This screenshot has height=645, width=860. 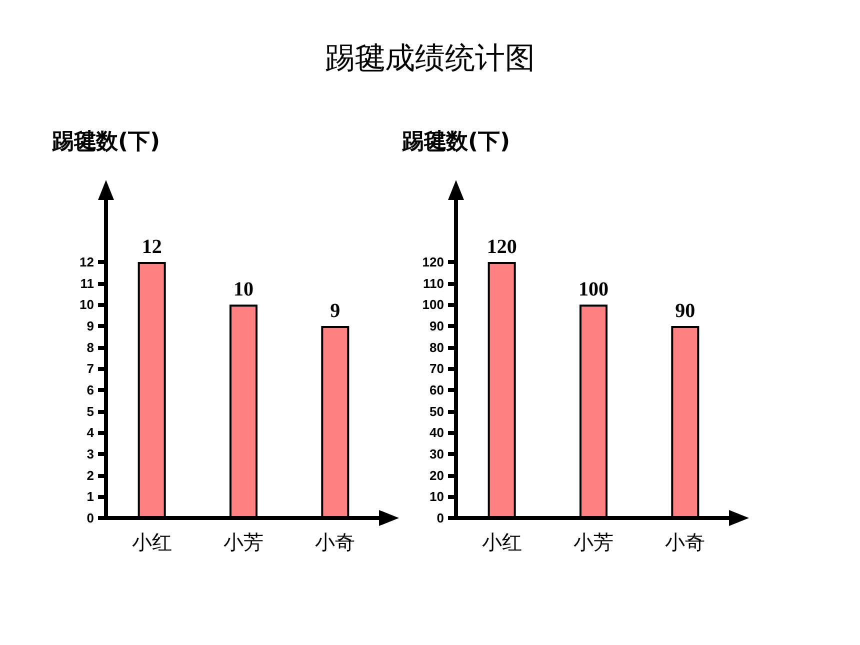 I want to click on data-label: 120, so click(x=501, y=247).